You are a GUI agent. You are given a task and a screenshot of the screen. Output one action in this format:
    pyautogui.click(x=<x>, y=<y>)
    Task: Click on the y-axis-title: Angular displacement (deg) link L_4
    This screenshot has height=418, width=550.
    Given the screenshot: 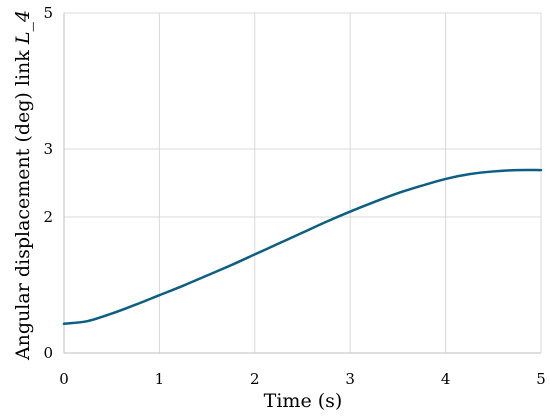 What is the action you would take?
    pyautogui.click(x=23, y=185)
    